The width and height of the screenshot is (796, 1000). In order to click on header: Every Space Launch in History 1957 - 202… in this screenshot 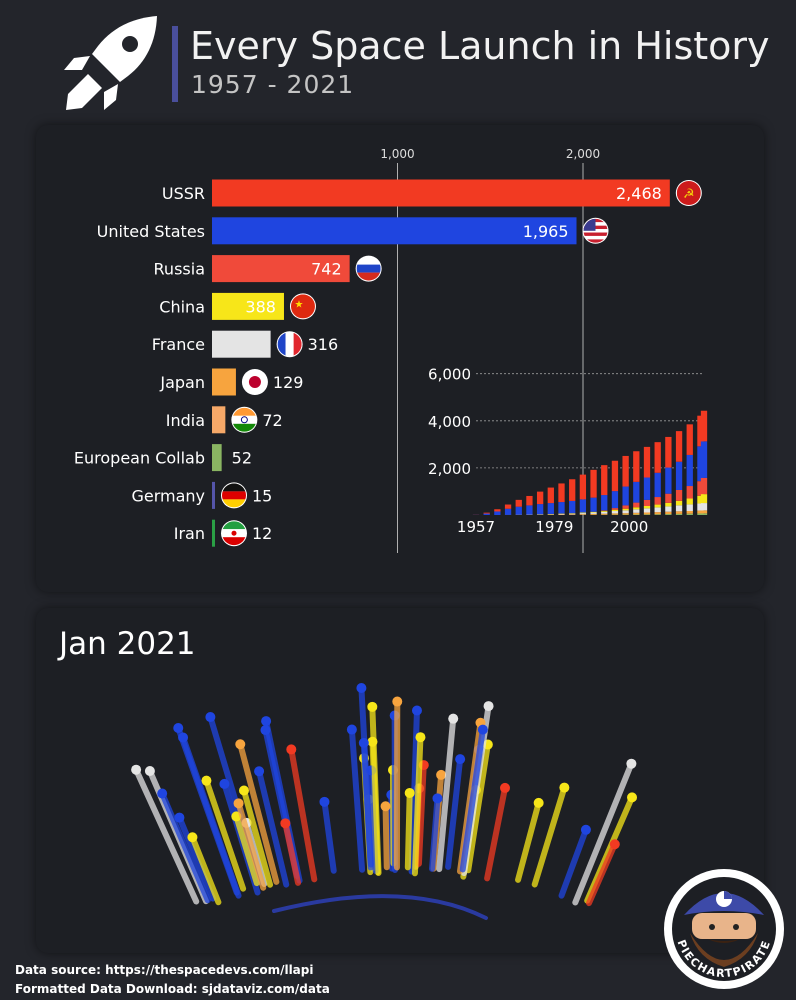, I will do `click(398, 60)`.